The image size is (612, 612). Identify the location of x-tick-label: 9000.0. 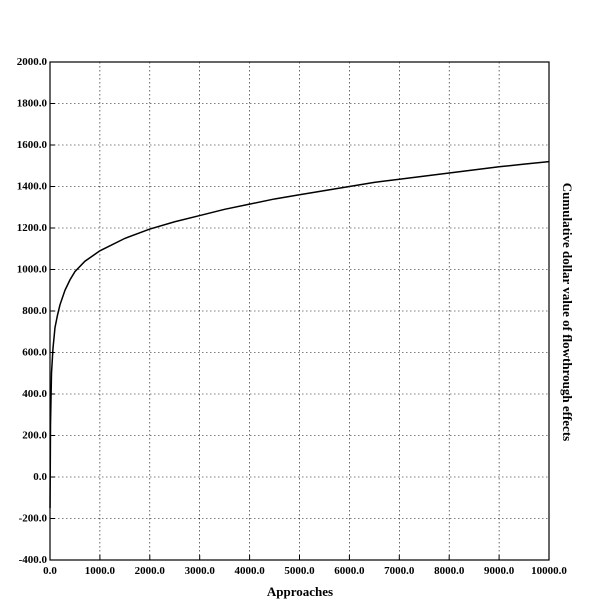
(499, 571).